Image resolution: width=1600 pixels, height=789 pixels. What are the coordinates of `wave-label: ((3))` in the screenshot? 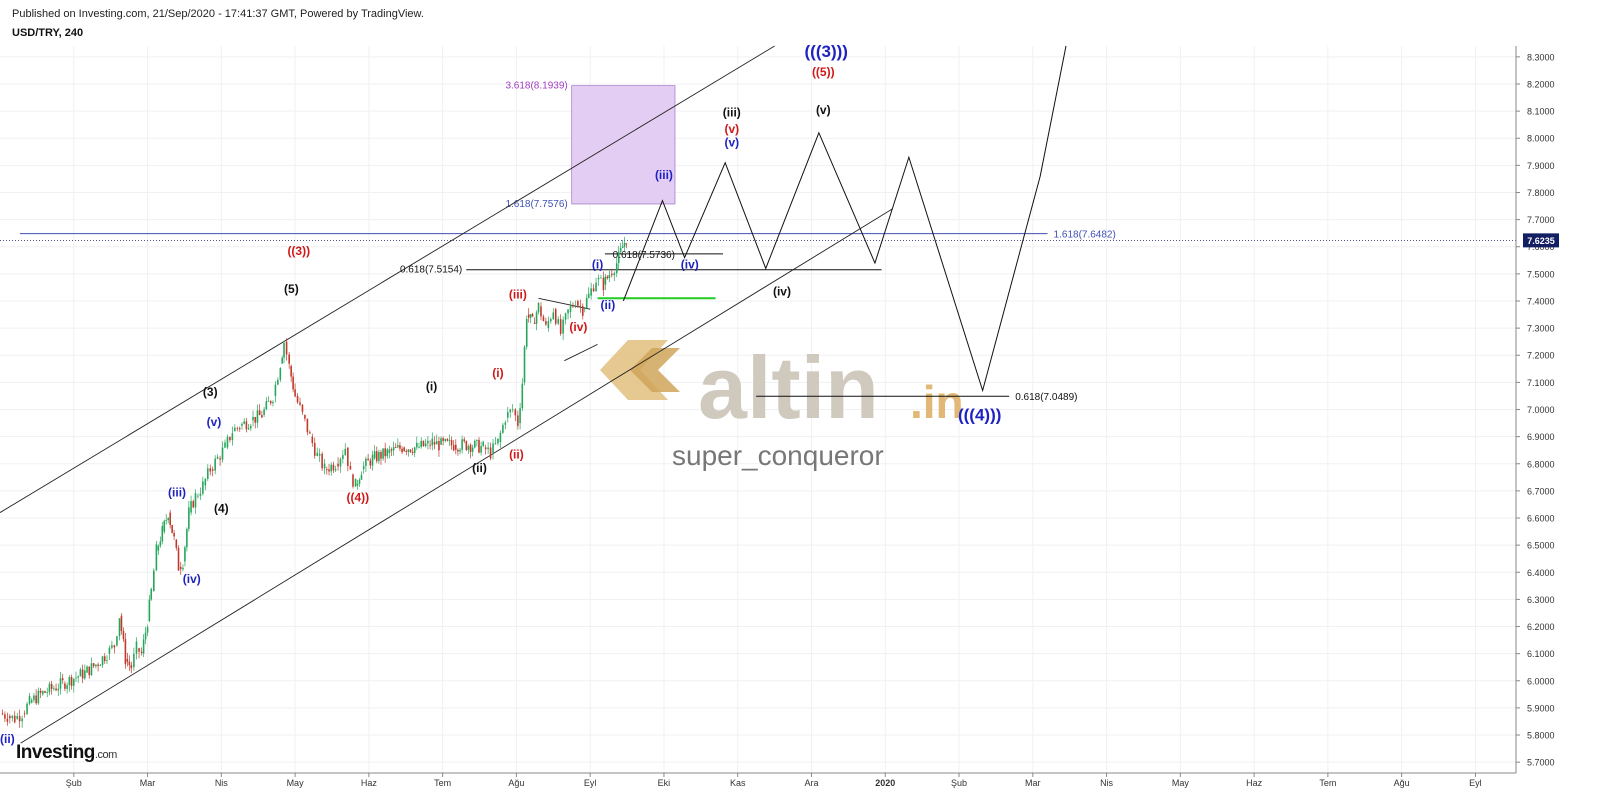 It's located at (298, 251).